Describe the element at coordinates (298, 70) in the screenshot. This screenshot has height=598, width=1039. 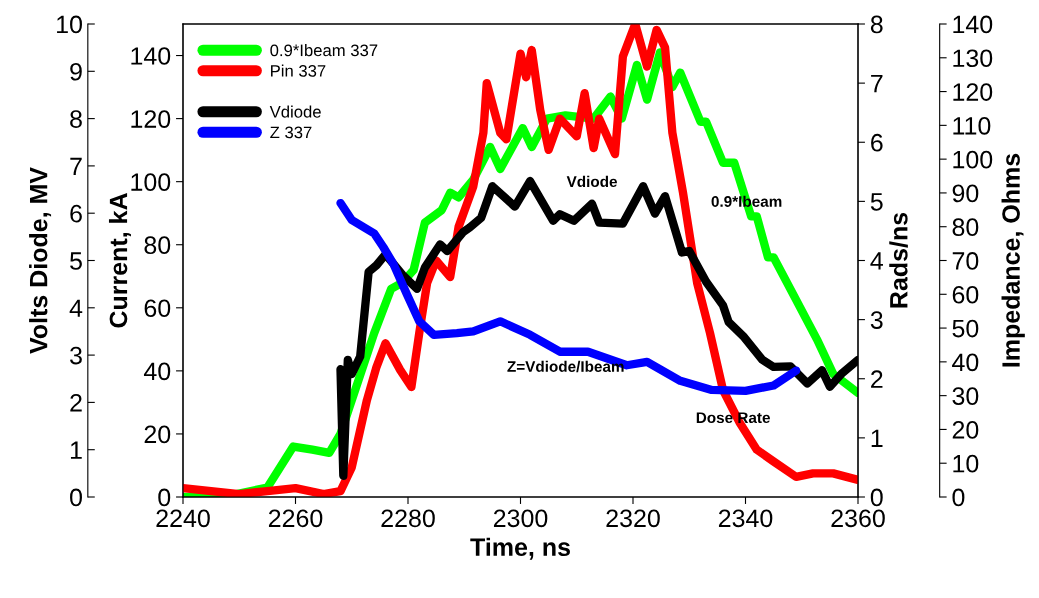
I see `legend-label: Pin 337` at that location.